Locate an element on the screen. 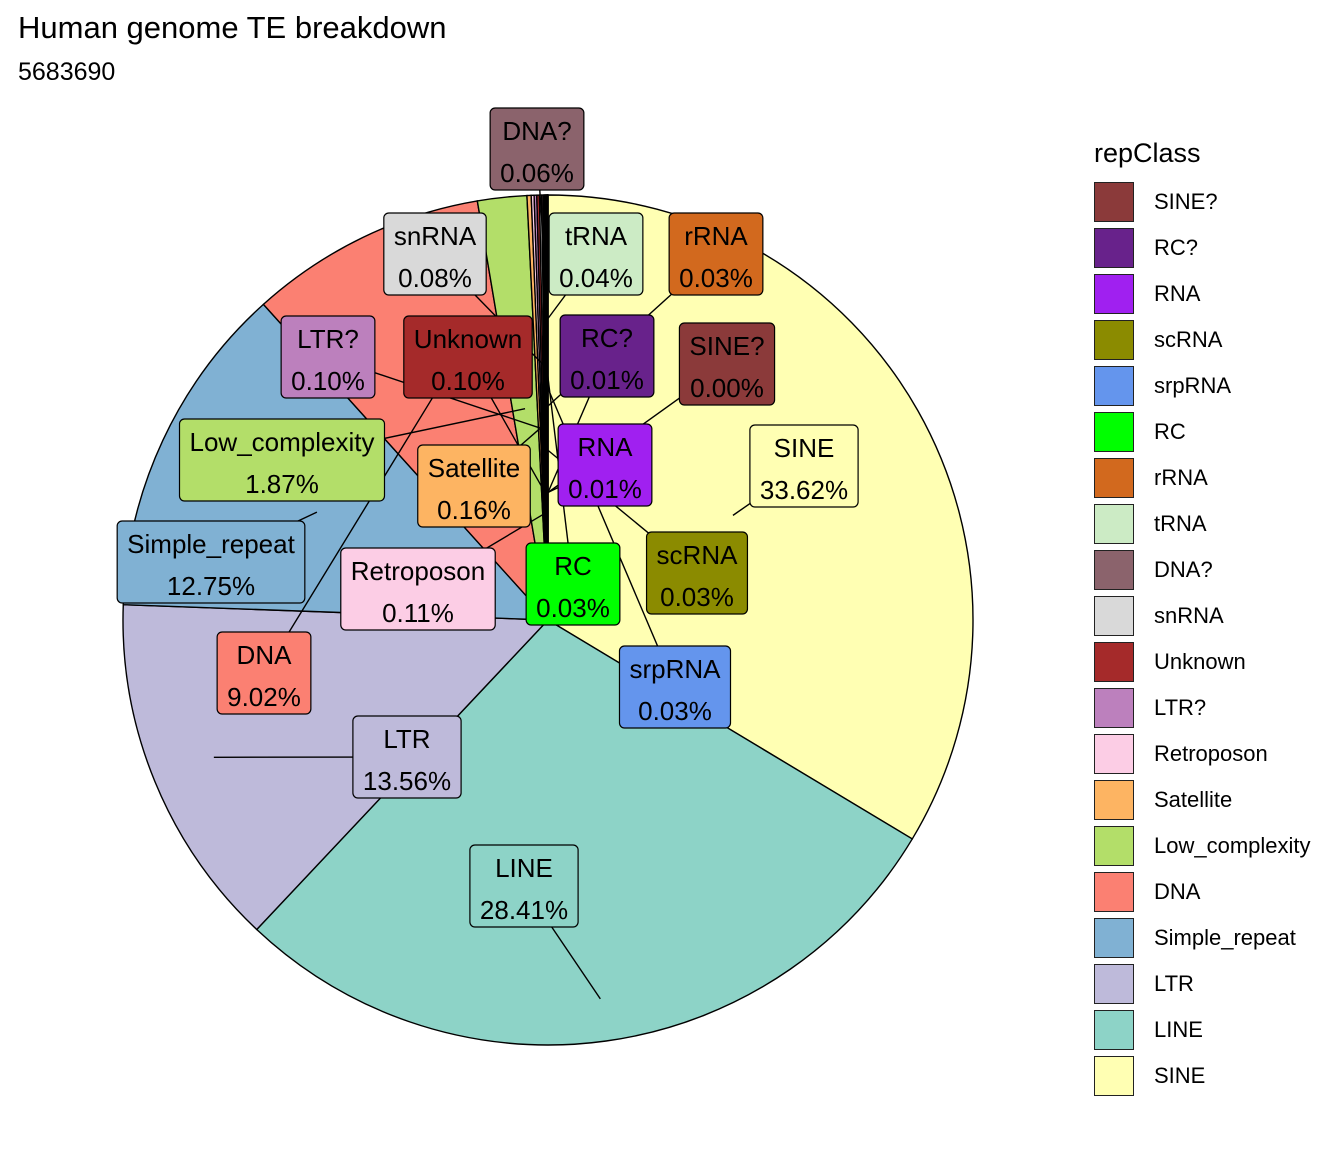 This screenshot has height=1152, width=1344. legend-swatch-dna is located at coordinates (1114, 570).